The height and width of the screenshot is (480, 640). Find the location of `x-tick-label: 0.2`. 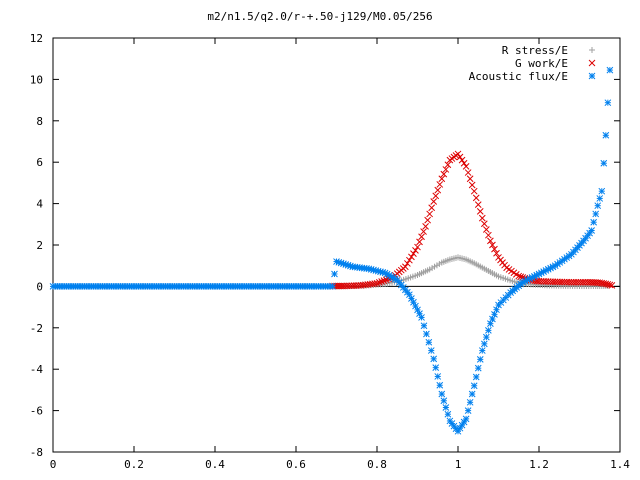

x-tick-label: 0.2 is located at coordinates (134, 464).